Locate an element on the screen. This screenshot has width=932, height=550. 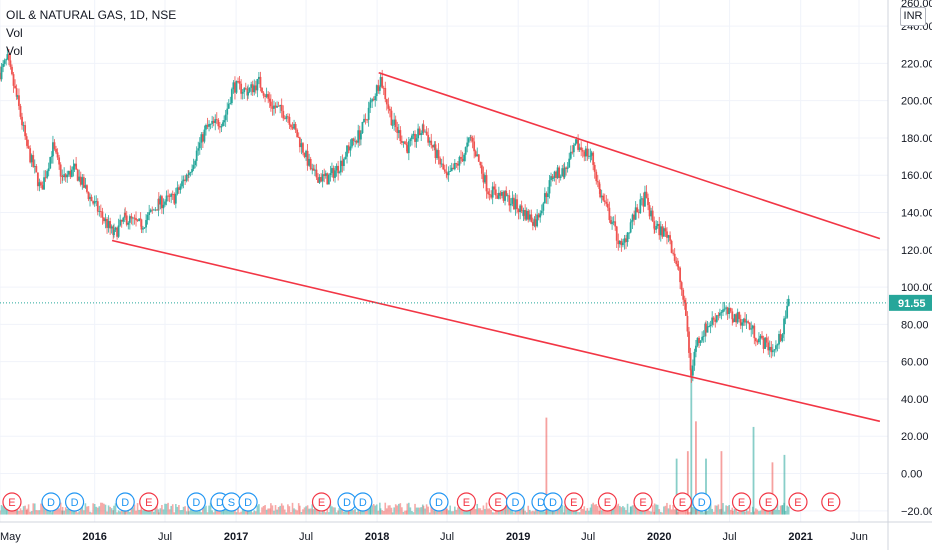
volume-indicator-1: Vol is located at coordinates (14, 33).